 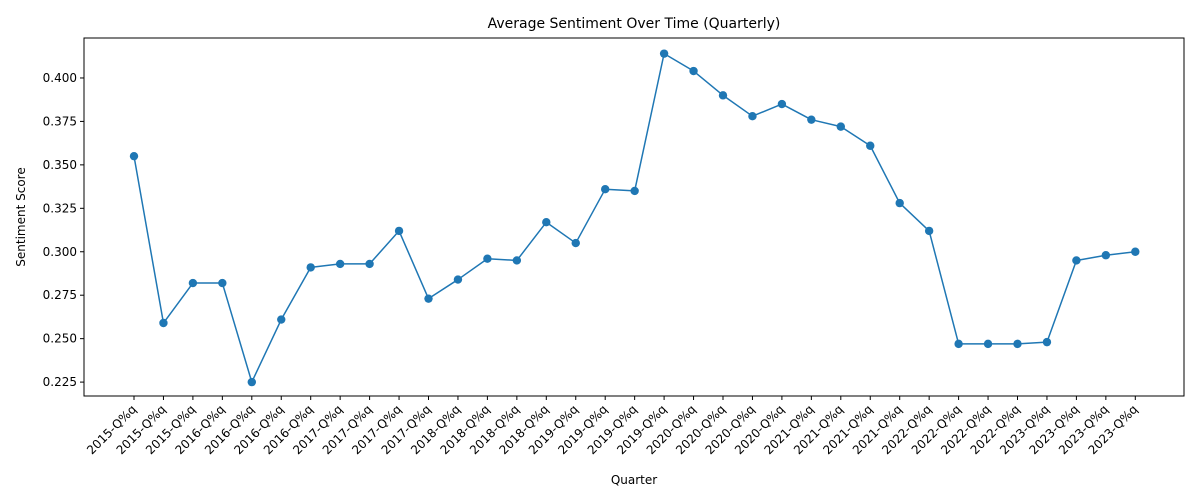 What do you see at coordinates (60, 165) in the screenshot?
I see `y-tick-label: 0.350` at bounding box center [60, 165].